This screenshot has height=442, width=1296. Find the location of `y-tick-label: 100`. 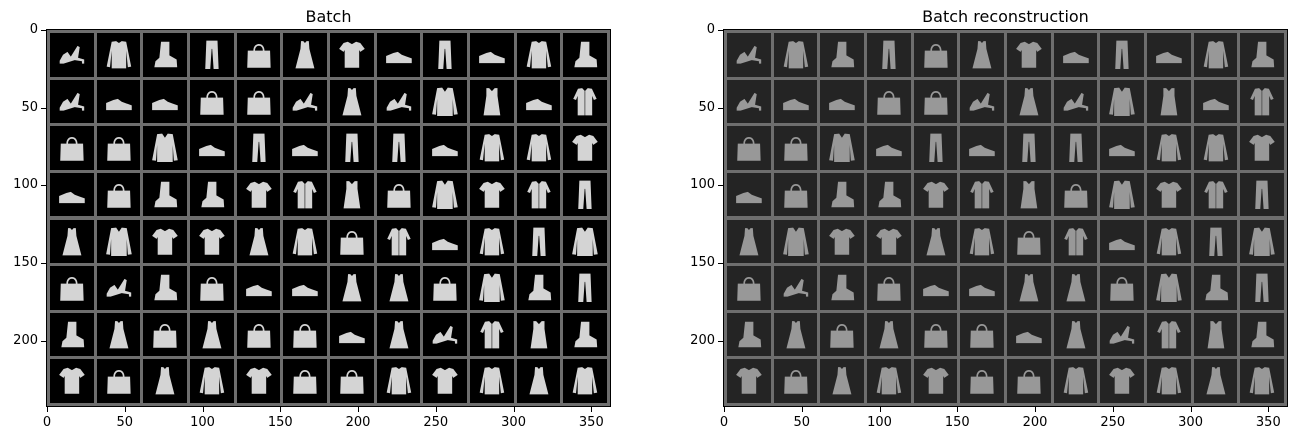

y-tick-label: 100 is located at coordinates (702, 185).